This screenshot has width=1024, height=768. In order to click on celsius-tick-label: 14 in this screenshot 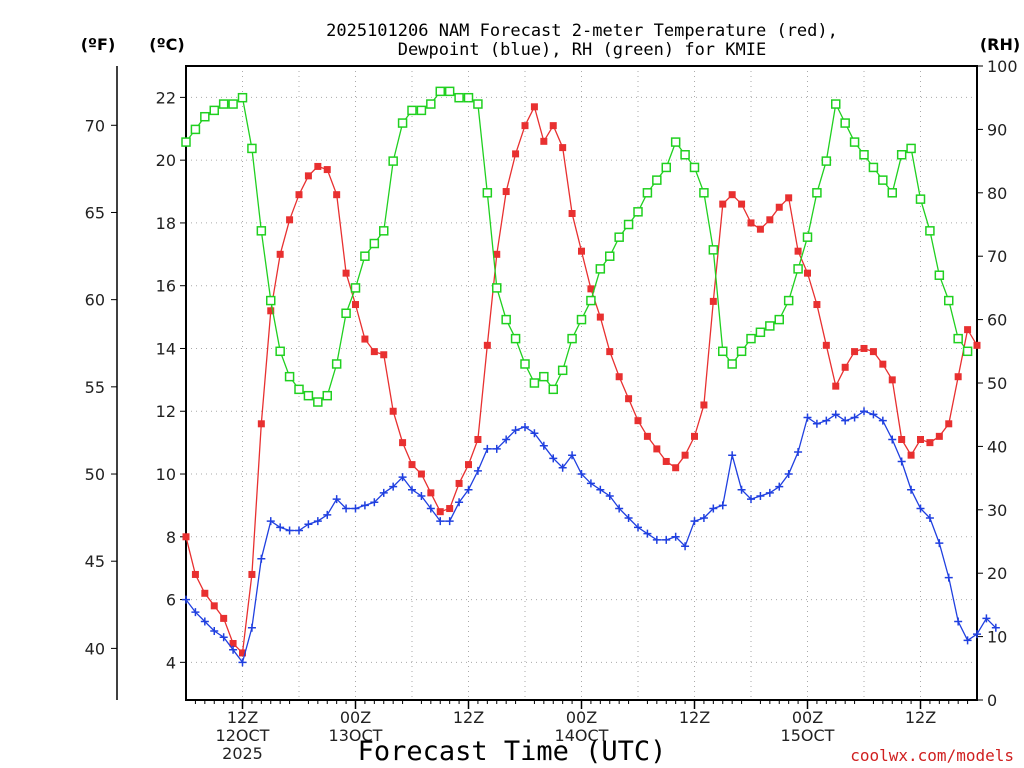, I will do `click(166, 348)`.